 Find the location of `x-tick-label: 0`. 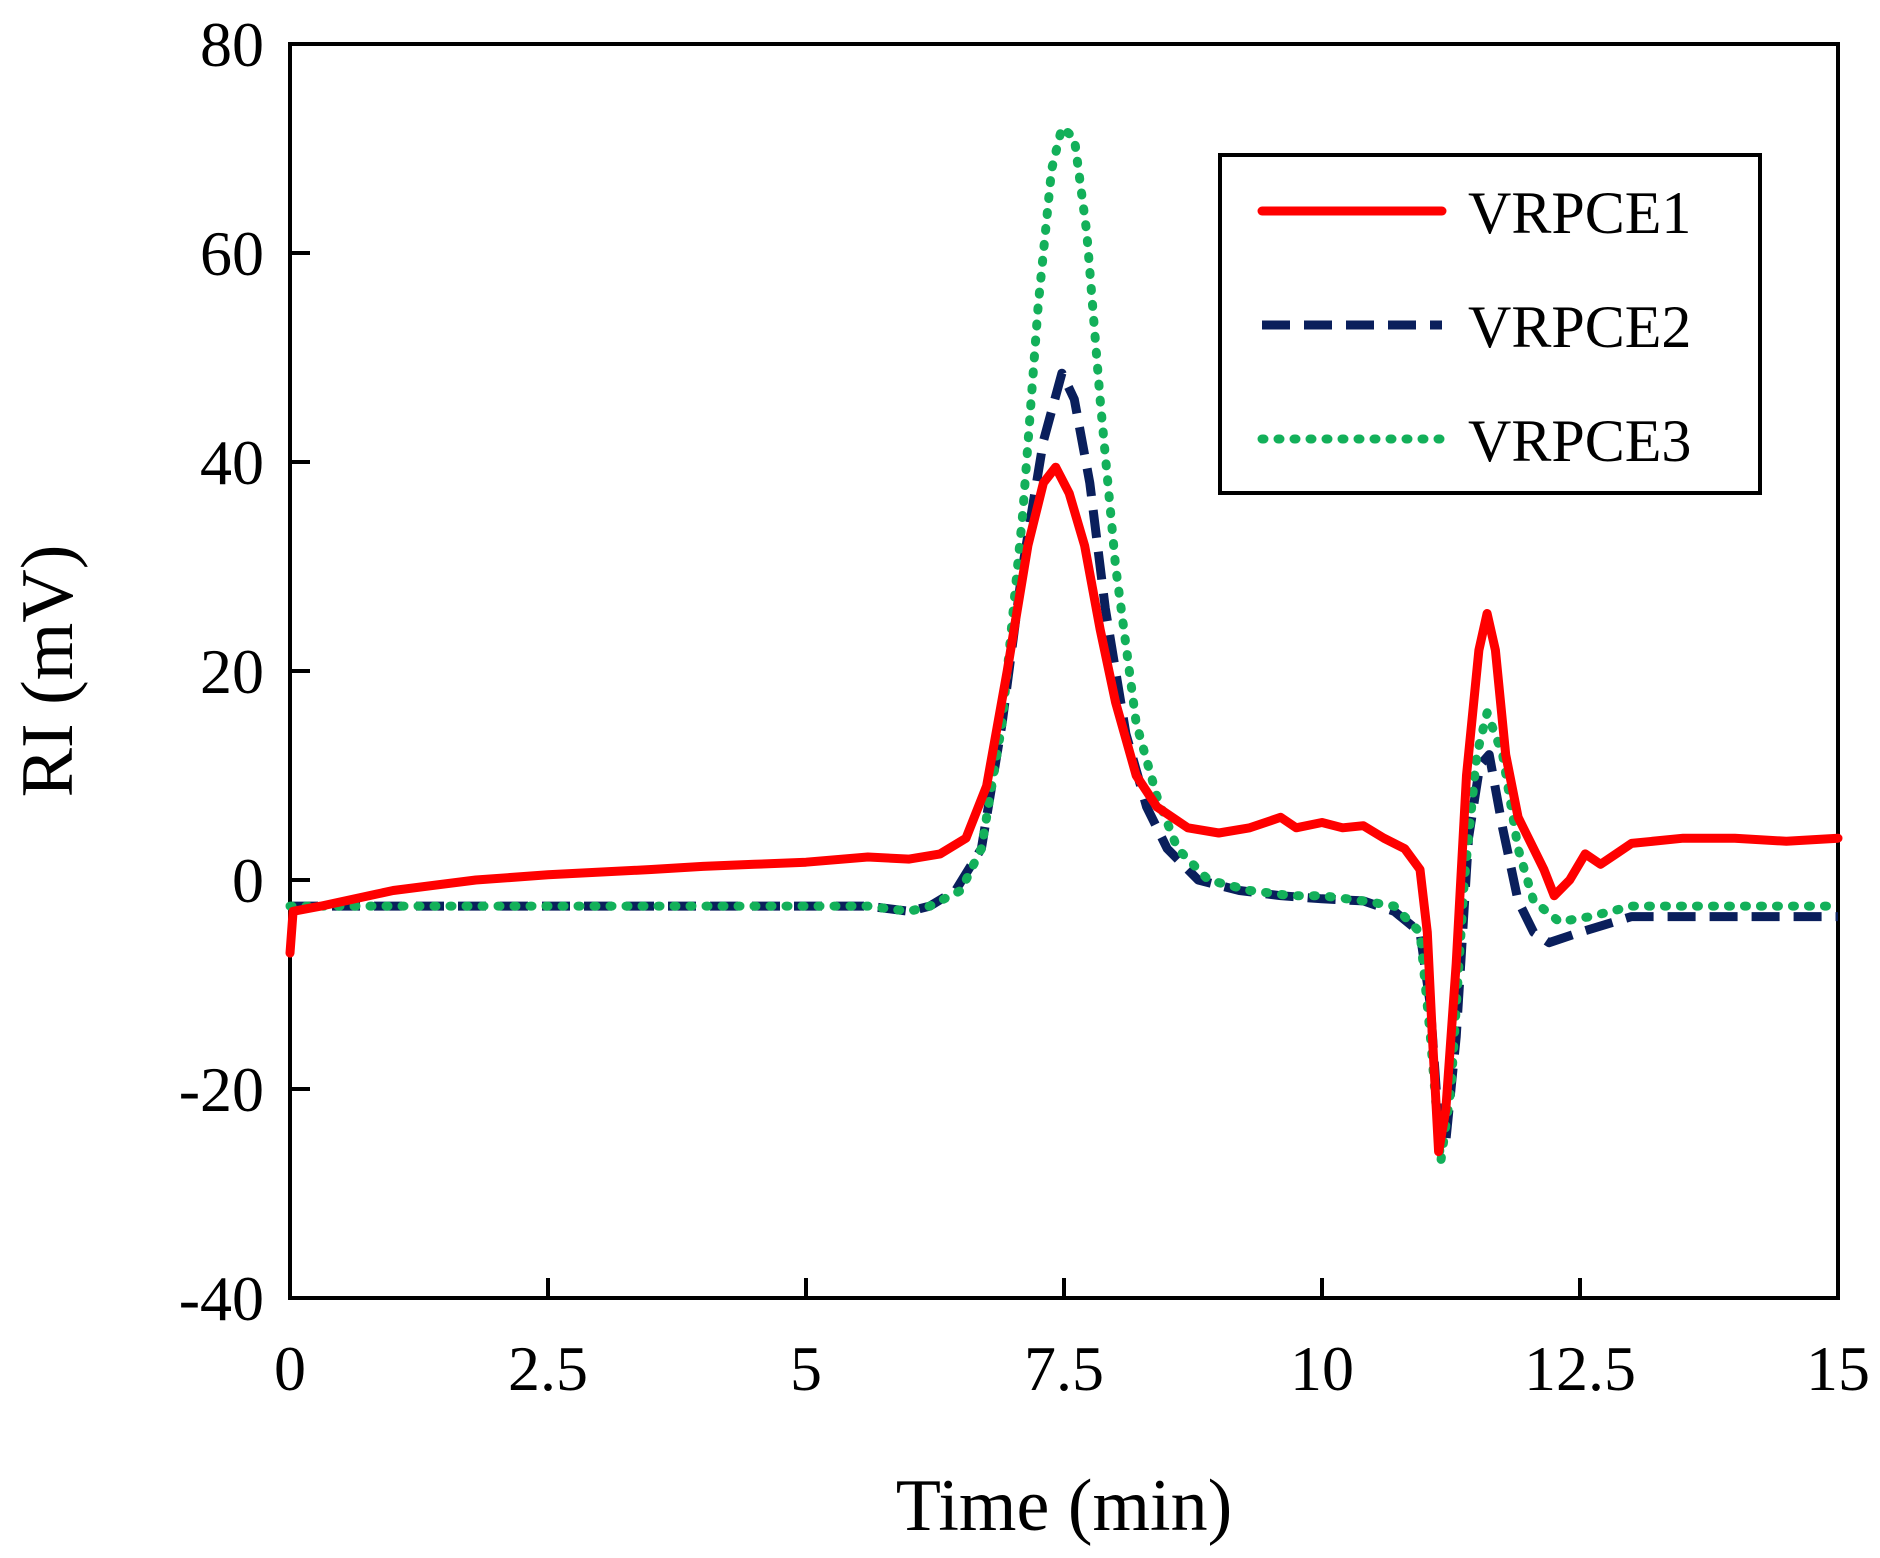

x-tick-label: 0 is located at coordinates (290, 1368).